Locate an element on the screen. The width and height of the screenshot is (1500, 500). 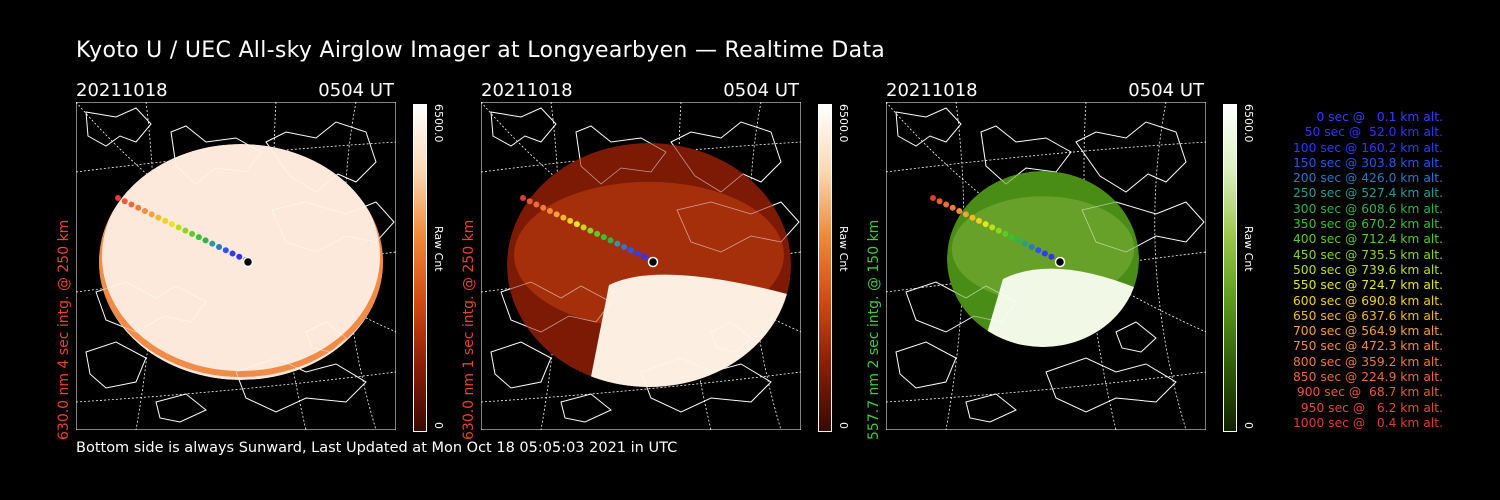
legend-entry: 550 sec @ 724.7 km alt. is located at coordinates (1367, 285).